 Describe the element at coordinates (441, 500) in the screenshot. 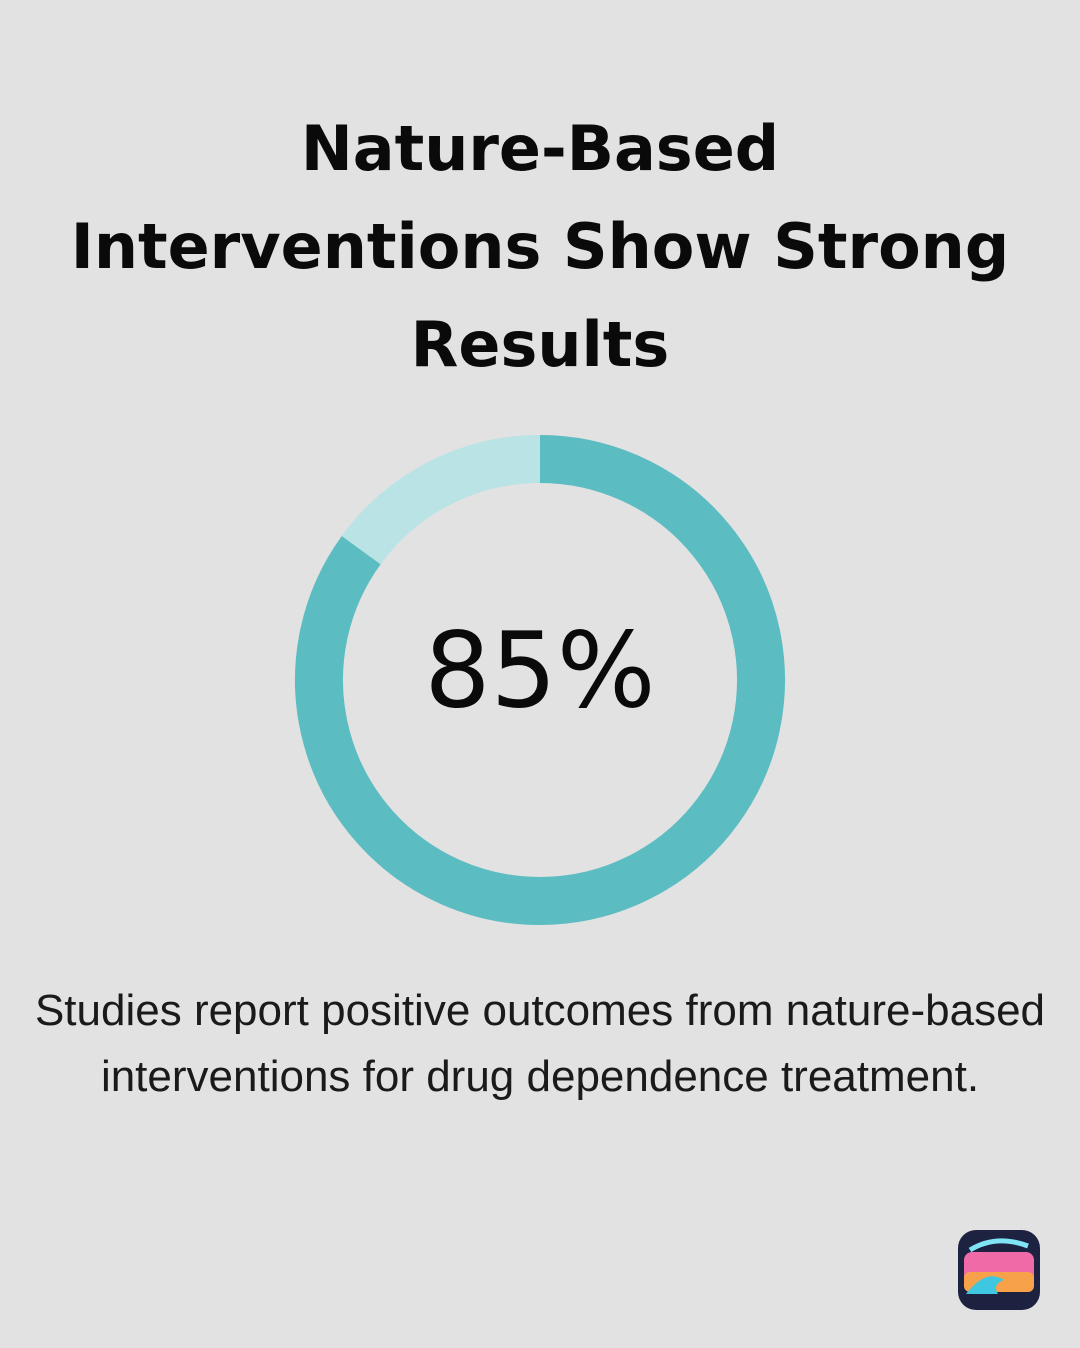

I see `donut-track` at that location.